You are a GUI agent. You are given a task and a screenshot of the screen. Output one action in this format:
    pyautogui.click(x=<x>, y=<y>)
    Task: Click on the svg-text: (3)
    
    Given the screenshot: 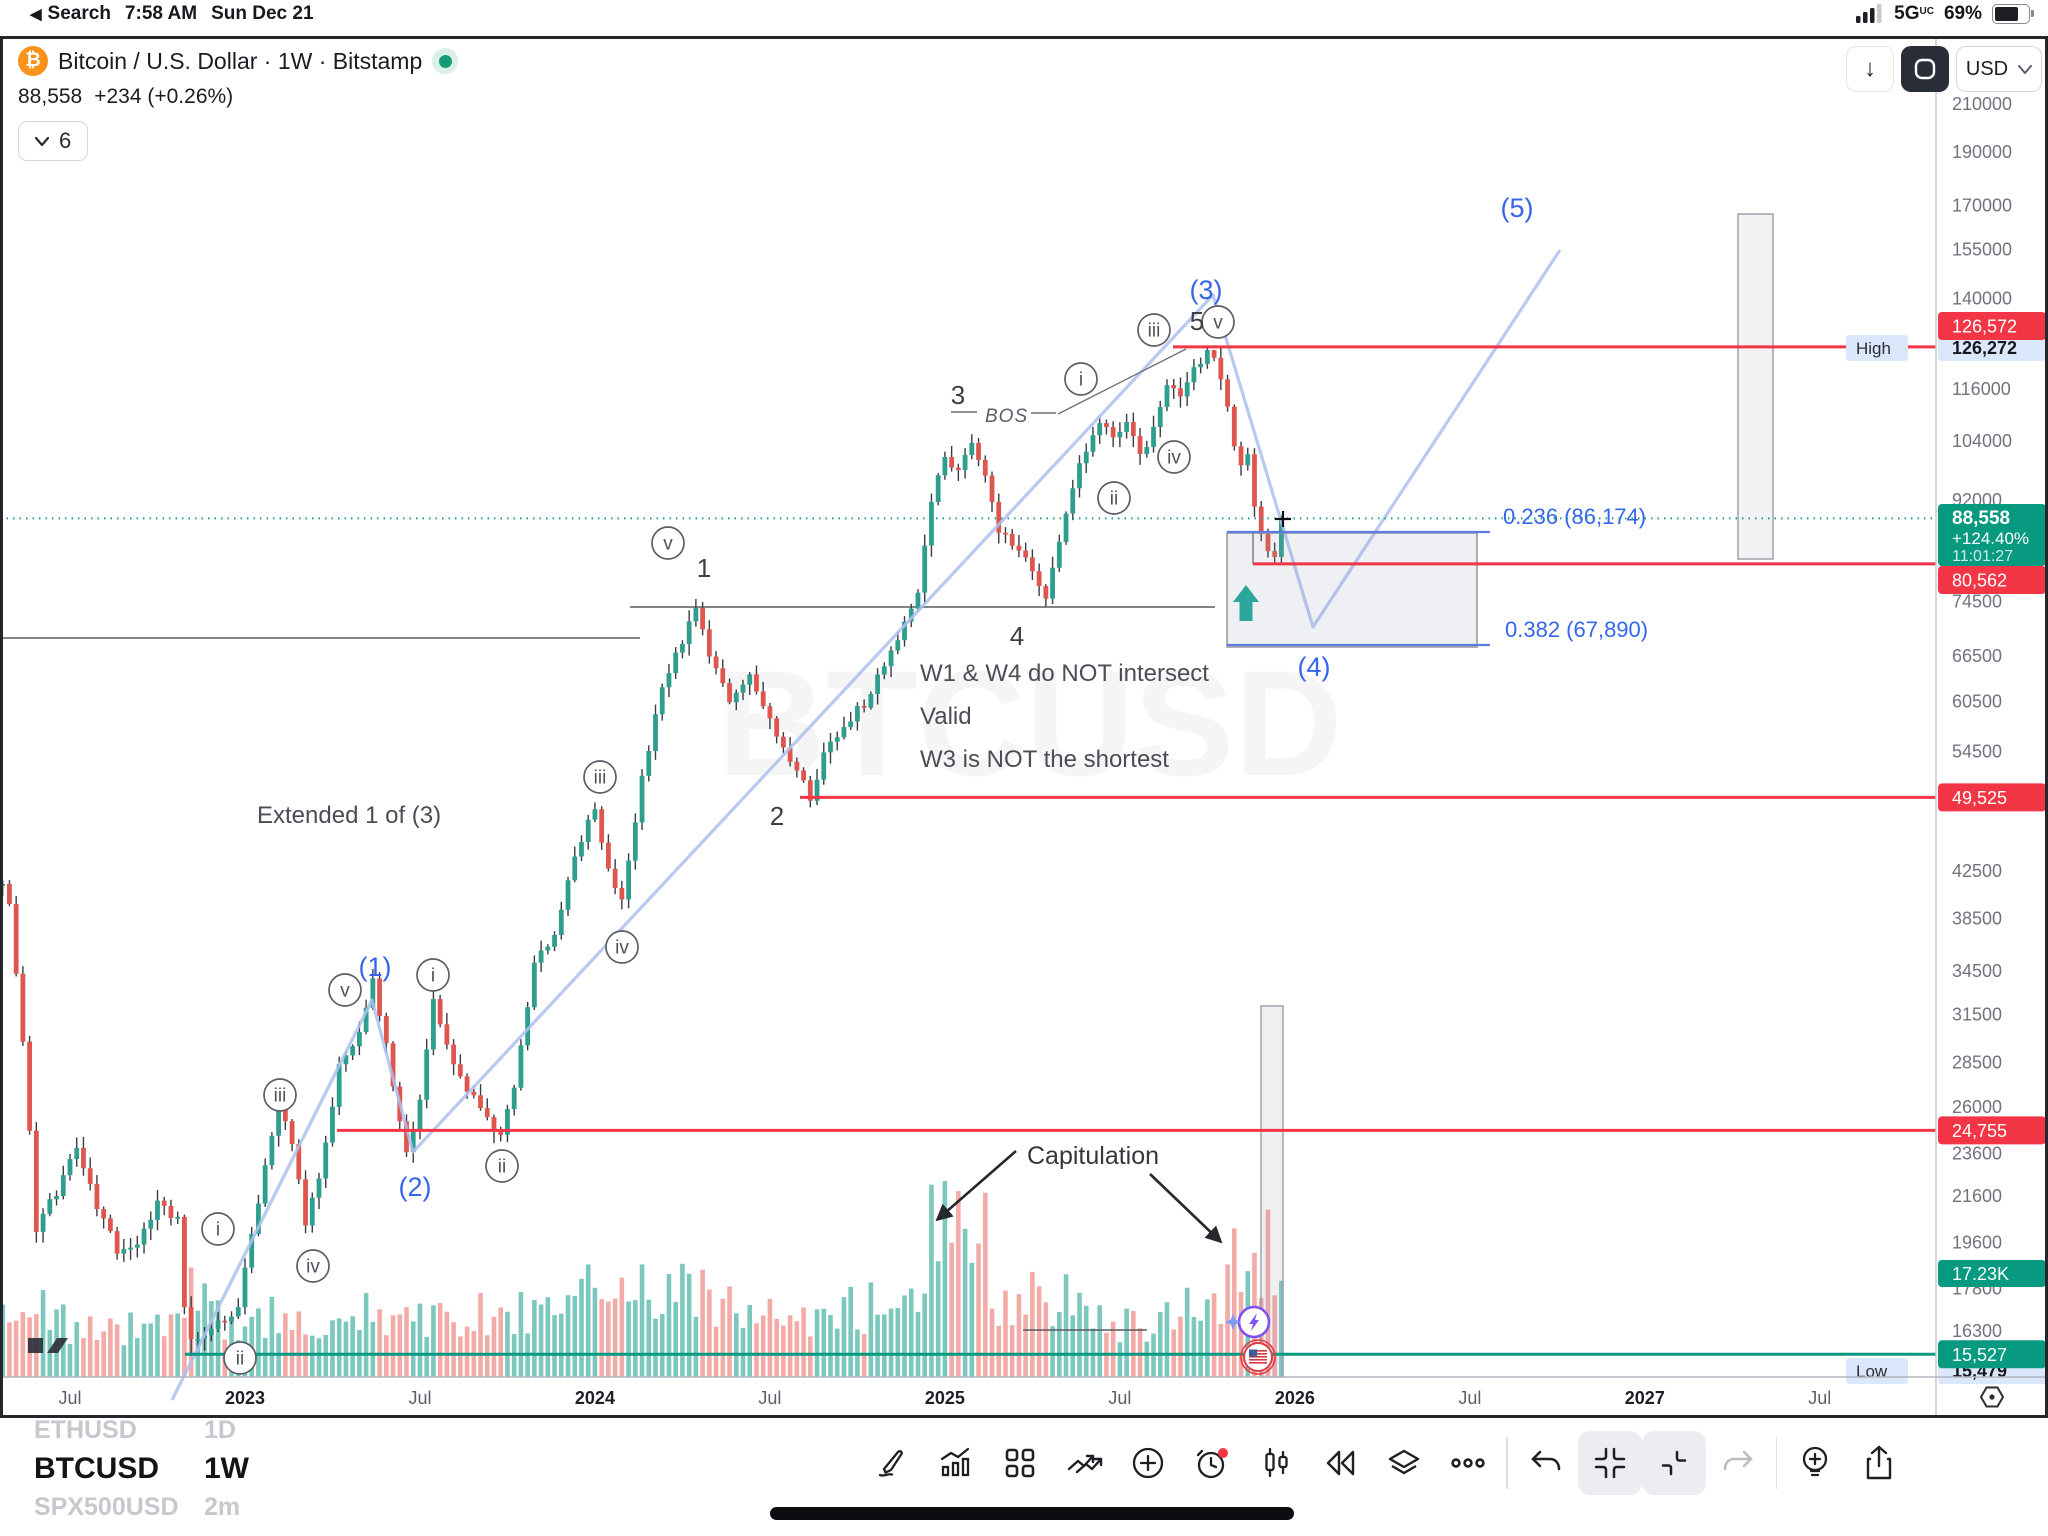 What is the action you would take?
    pyautogui.click(x=1206, y=290)
    